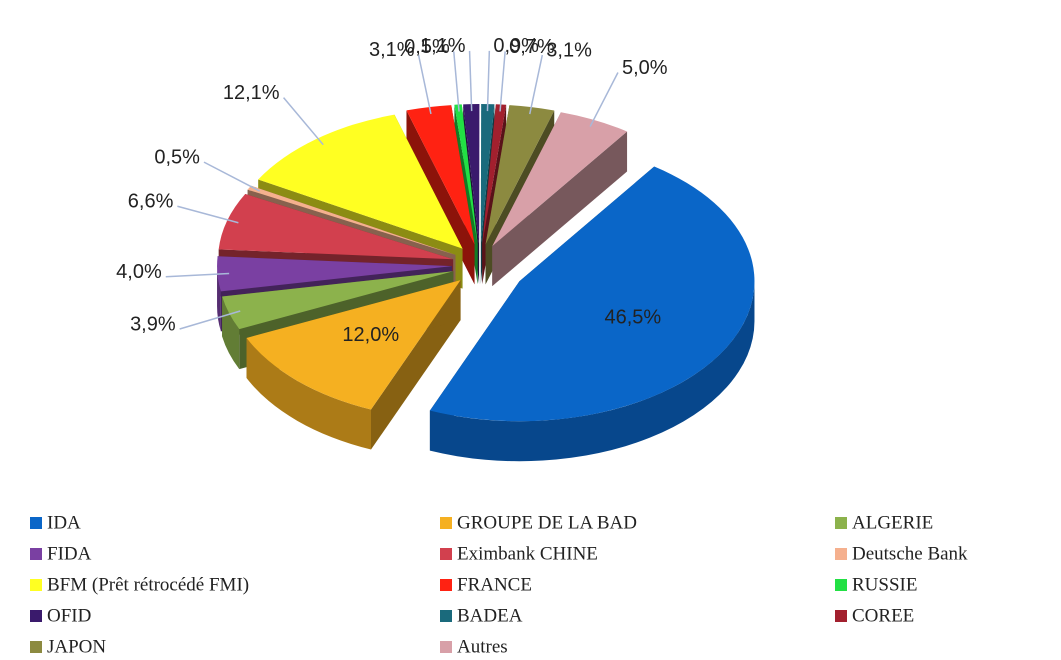 This screenshot has height=660, width=1061. What do you see at coordinates (547, 522) in the screenshot?
I see `legend-label: GROUPE DE LA BAD` at bounding box center [547, 522].